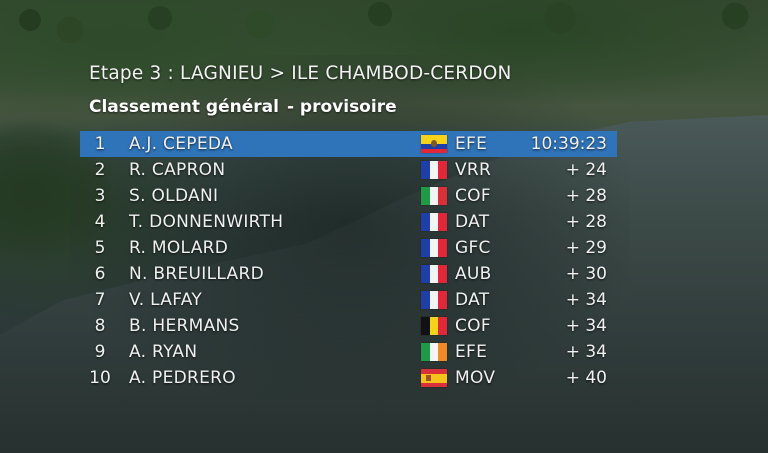 Image resolution: width=768 pixels, height=453 pixels. I want to click on classification-title: Classement général - provisoire, so click(243, 109).